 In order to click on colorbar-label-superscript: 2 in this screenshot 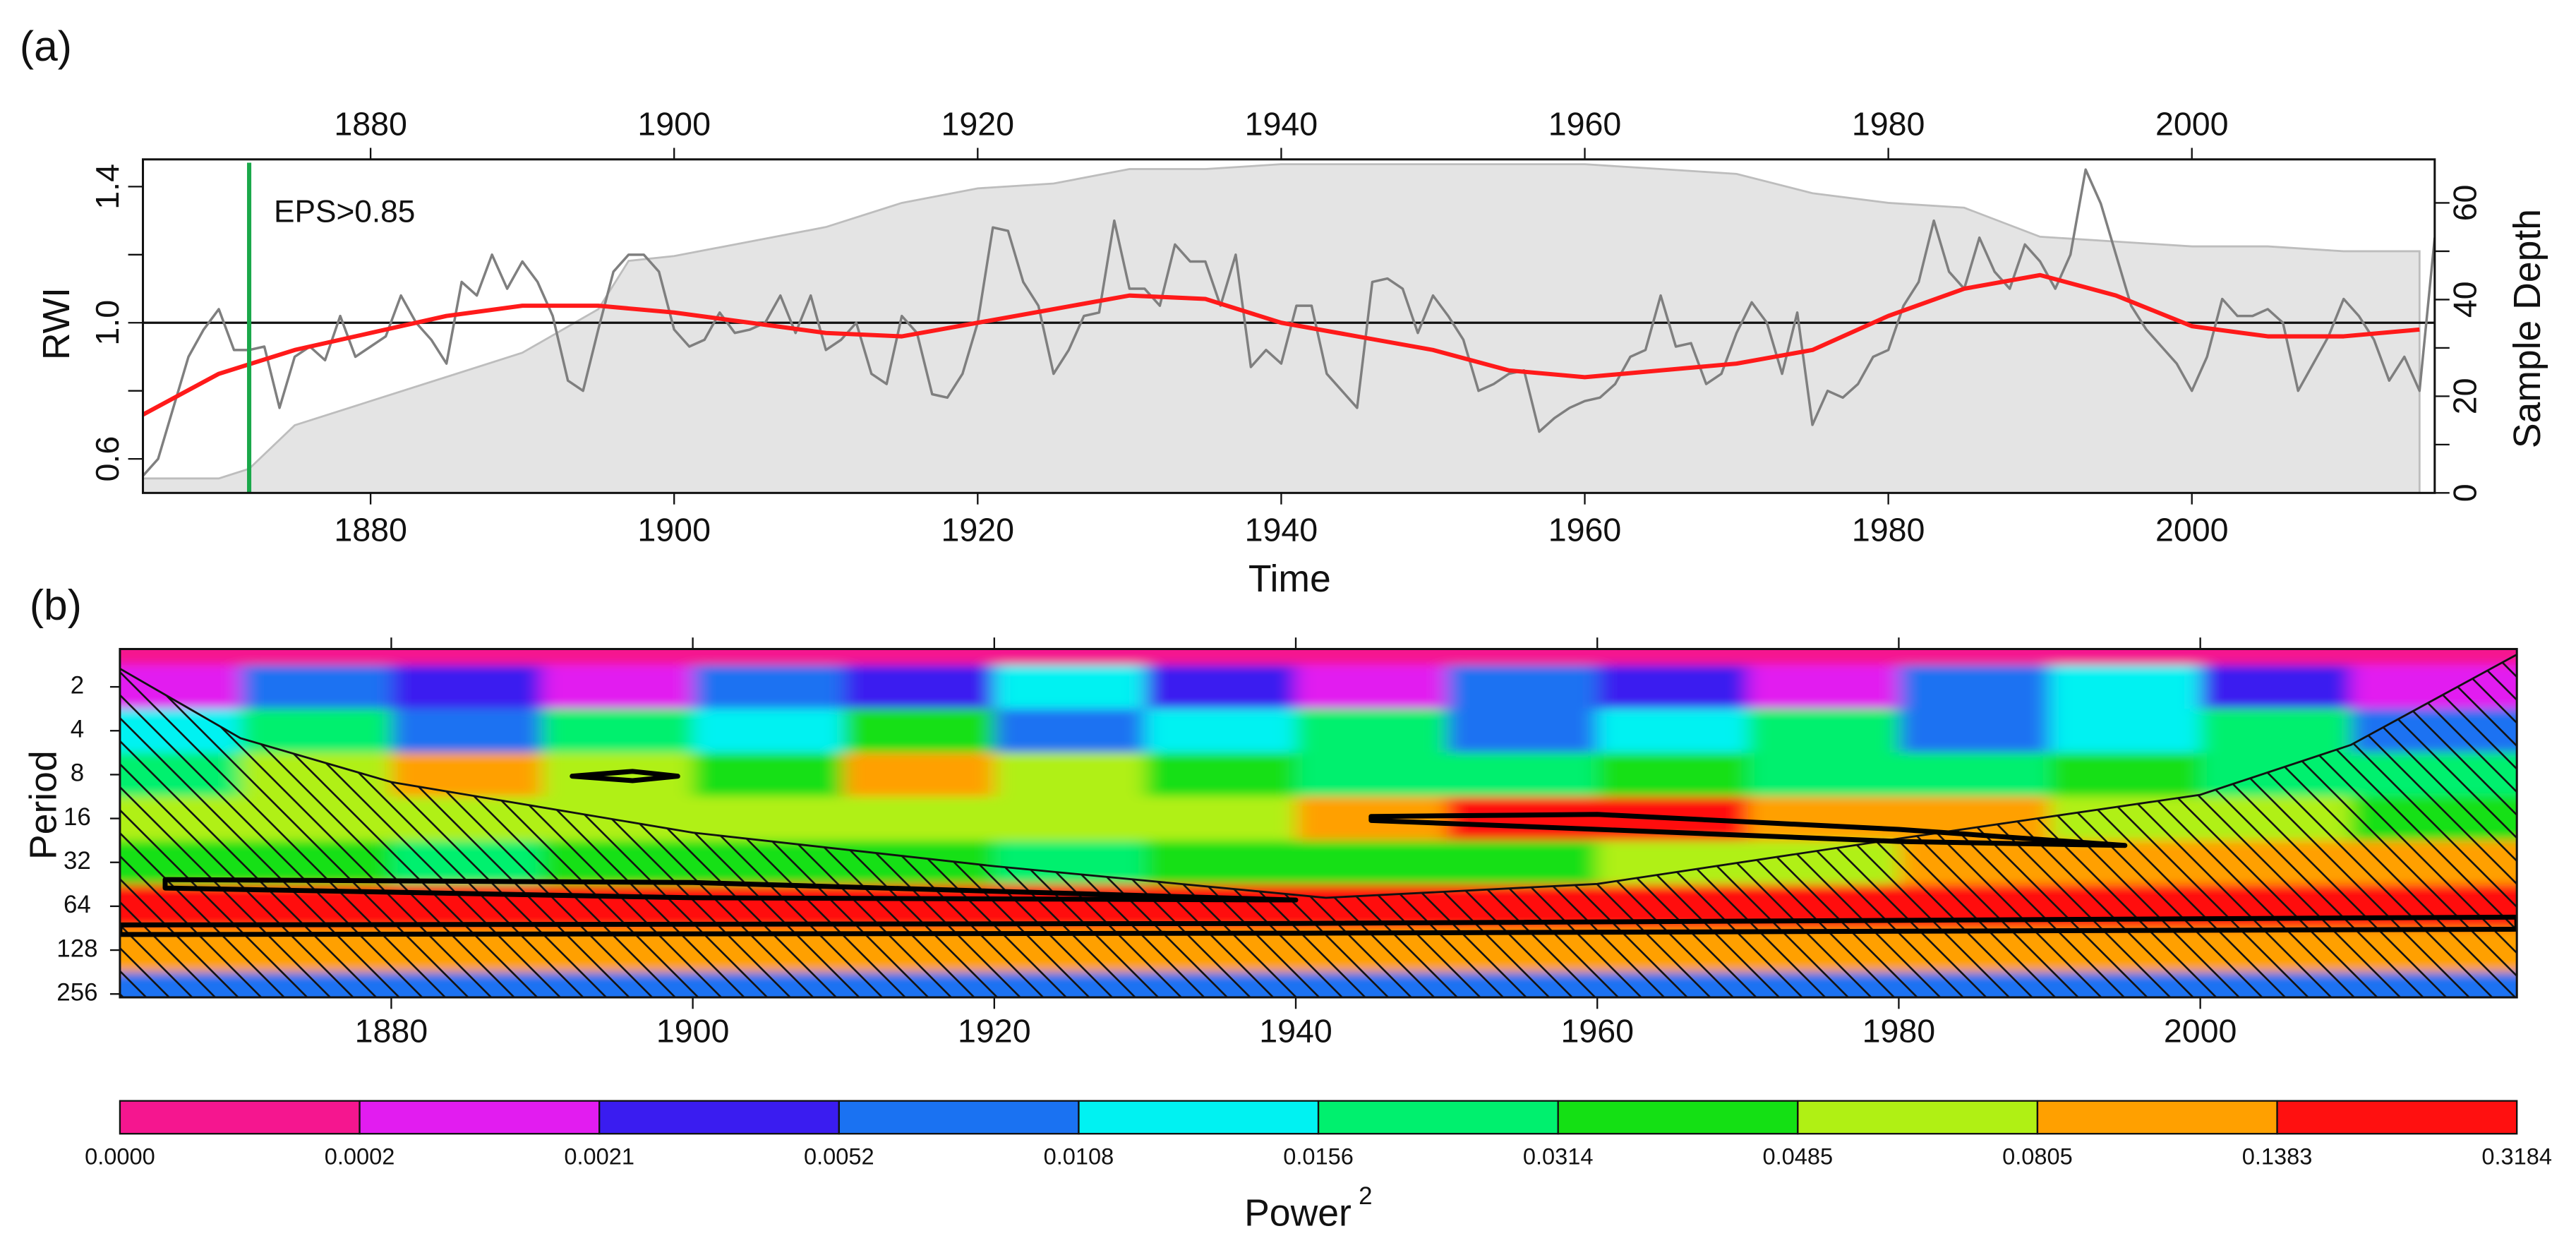, I will do `click(1365, 1196)`.